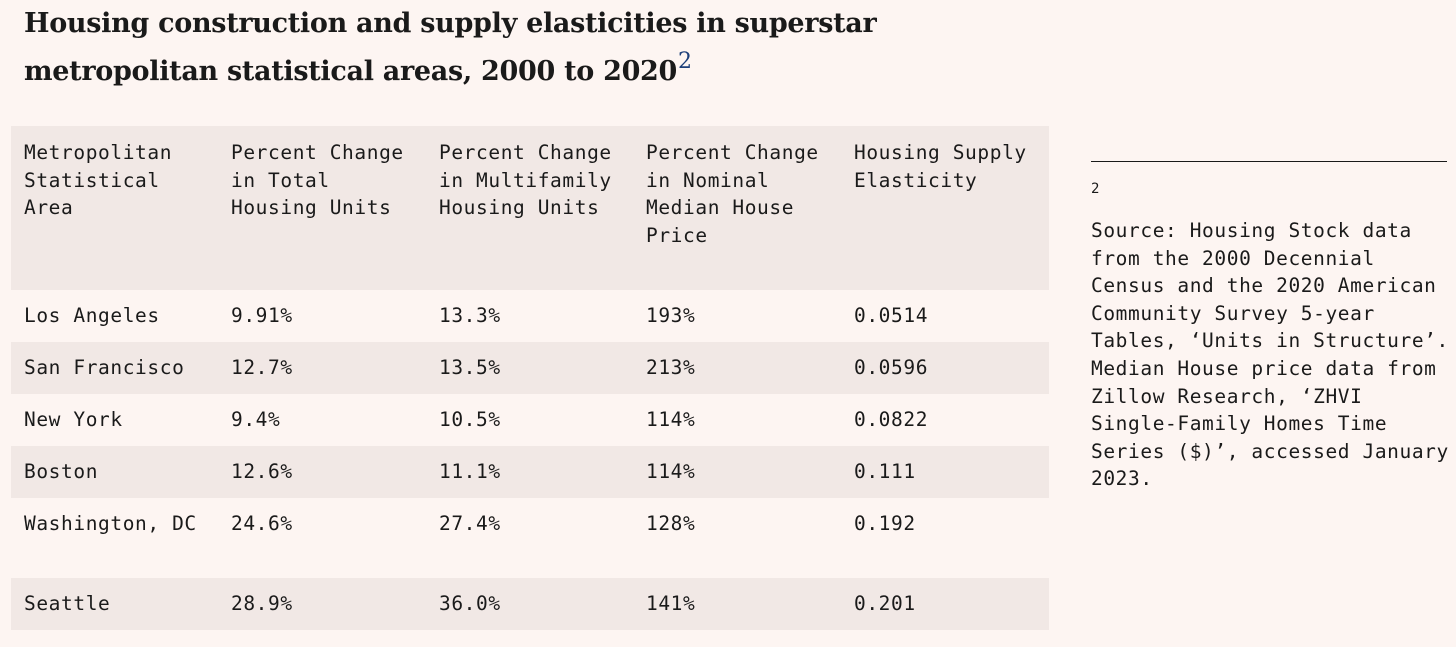 This screenshot has height=647, width=1456. What do you see at coordinates (262, 315) in the screenshot?
I see `cell-total-housing: 9.91%` at bounding box center [262, 315].